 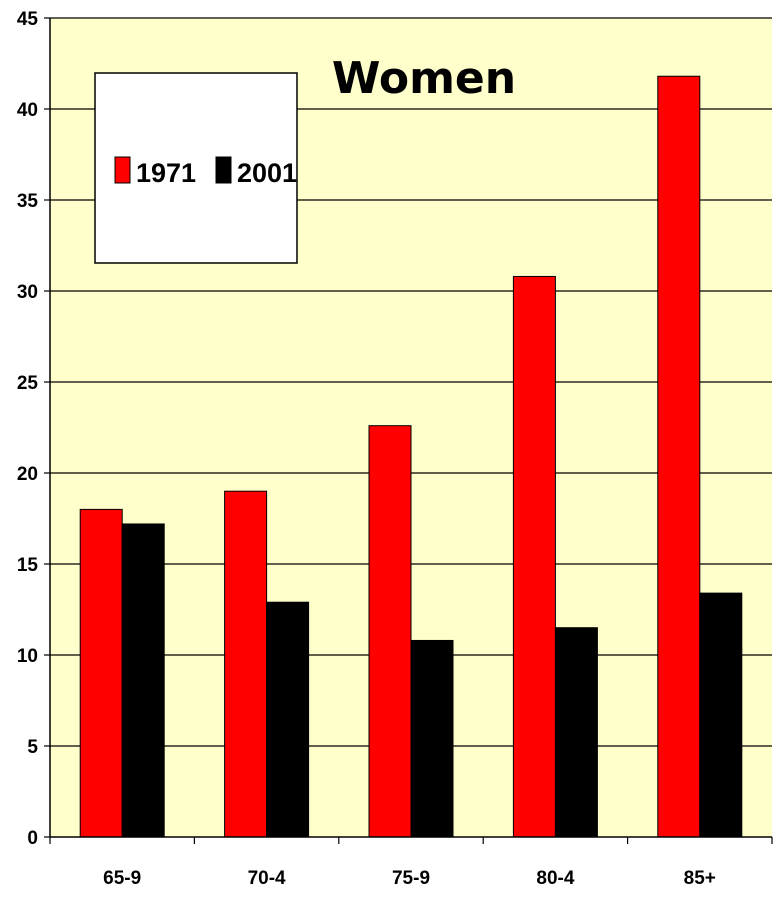 I want to click on legend: 1971 2001, so click(x=196, y=168).